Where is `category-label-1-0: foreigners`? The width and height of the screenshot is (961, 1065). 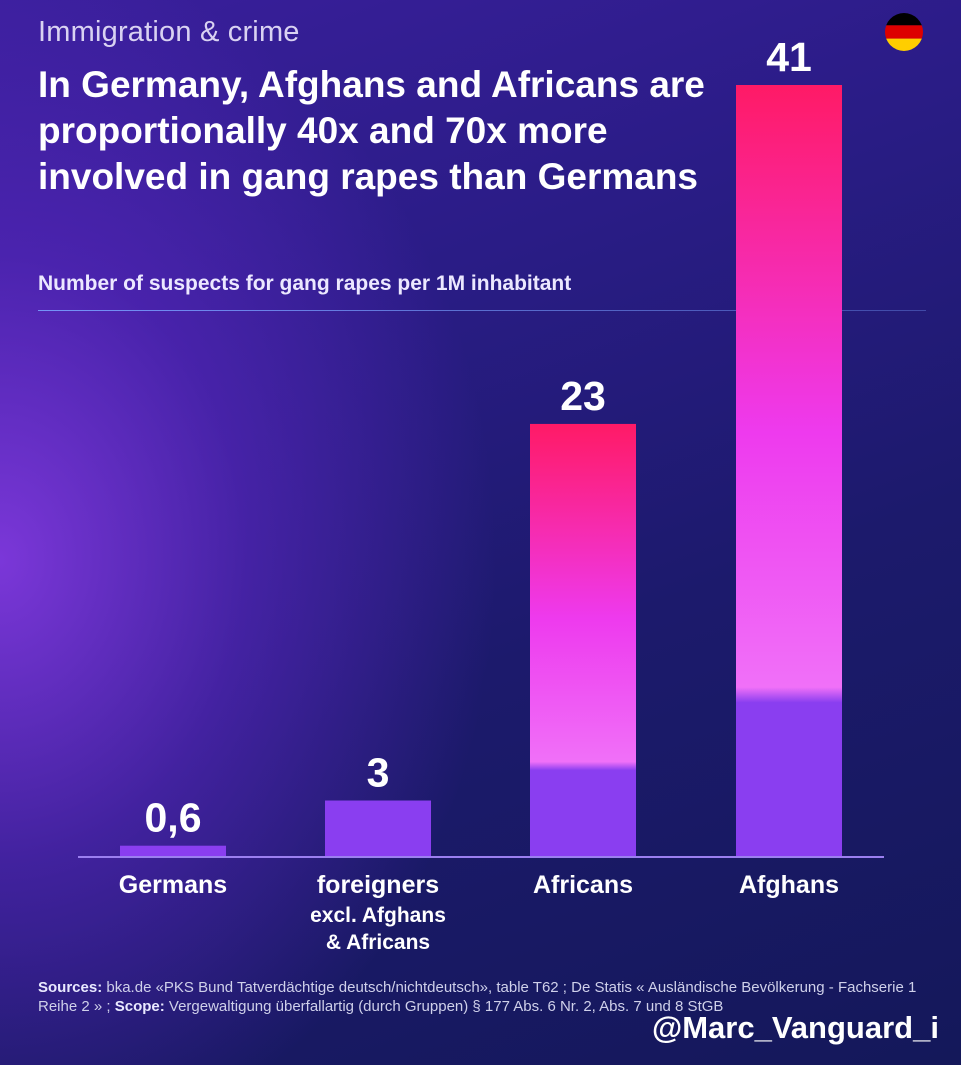
category-label-1-0: foreigners is located at coordinates (378, 885).